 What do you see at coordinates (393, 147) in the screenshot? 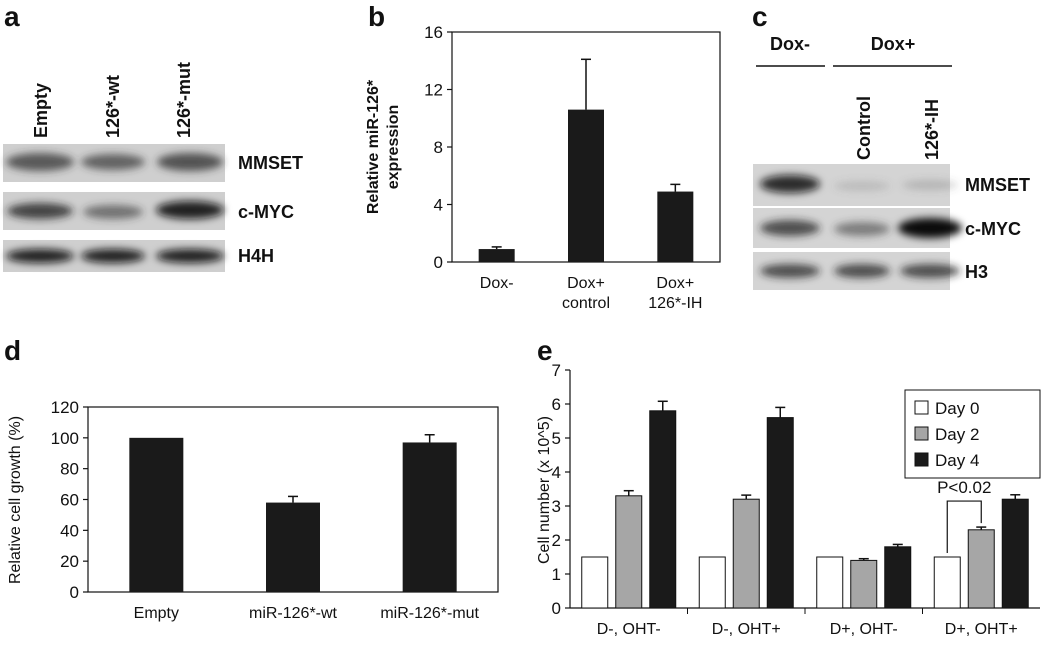
I see `y-axis-label-line: expression` at bounding box center [393, 147].